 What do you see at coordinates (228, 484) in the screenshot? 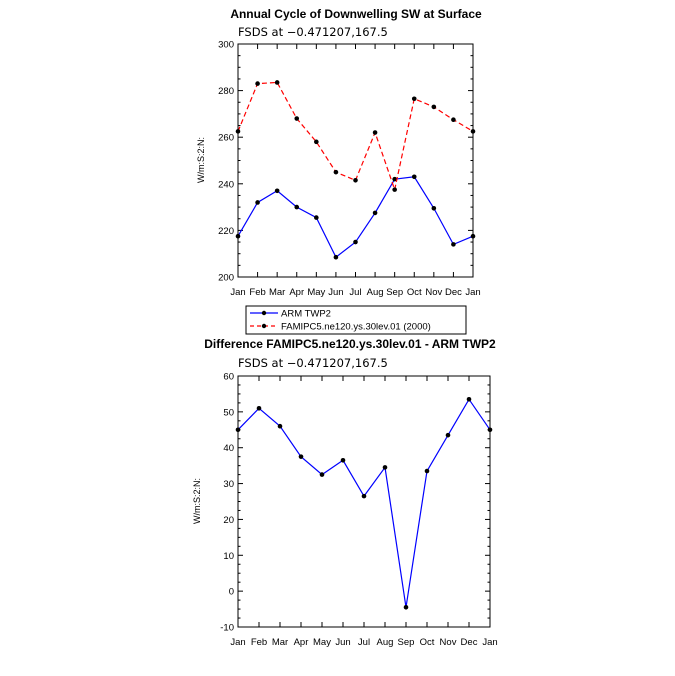
I see `bottom-ytick-label: 30` at bounding box center [228, 484].